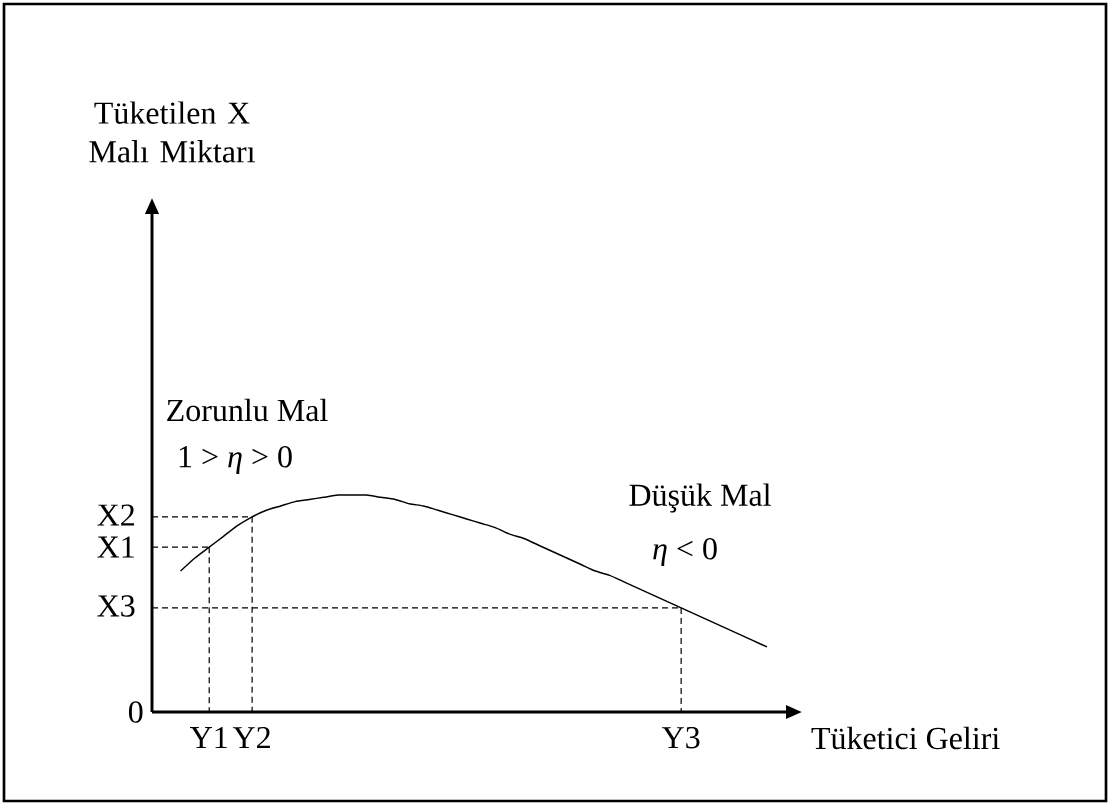  I want to click on text: X1, so click(115, 547).